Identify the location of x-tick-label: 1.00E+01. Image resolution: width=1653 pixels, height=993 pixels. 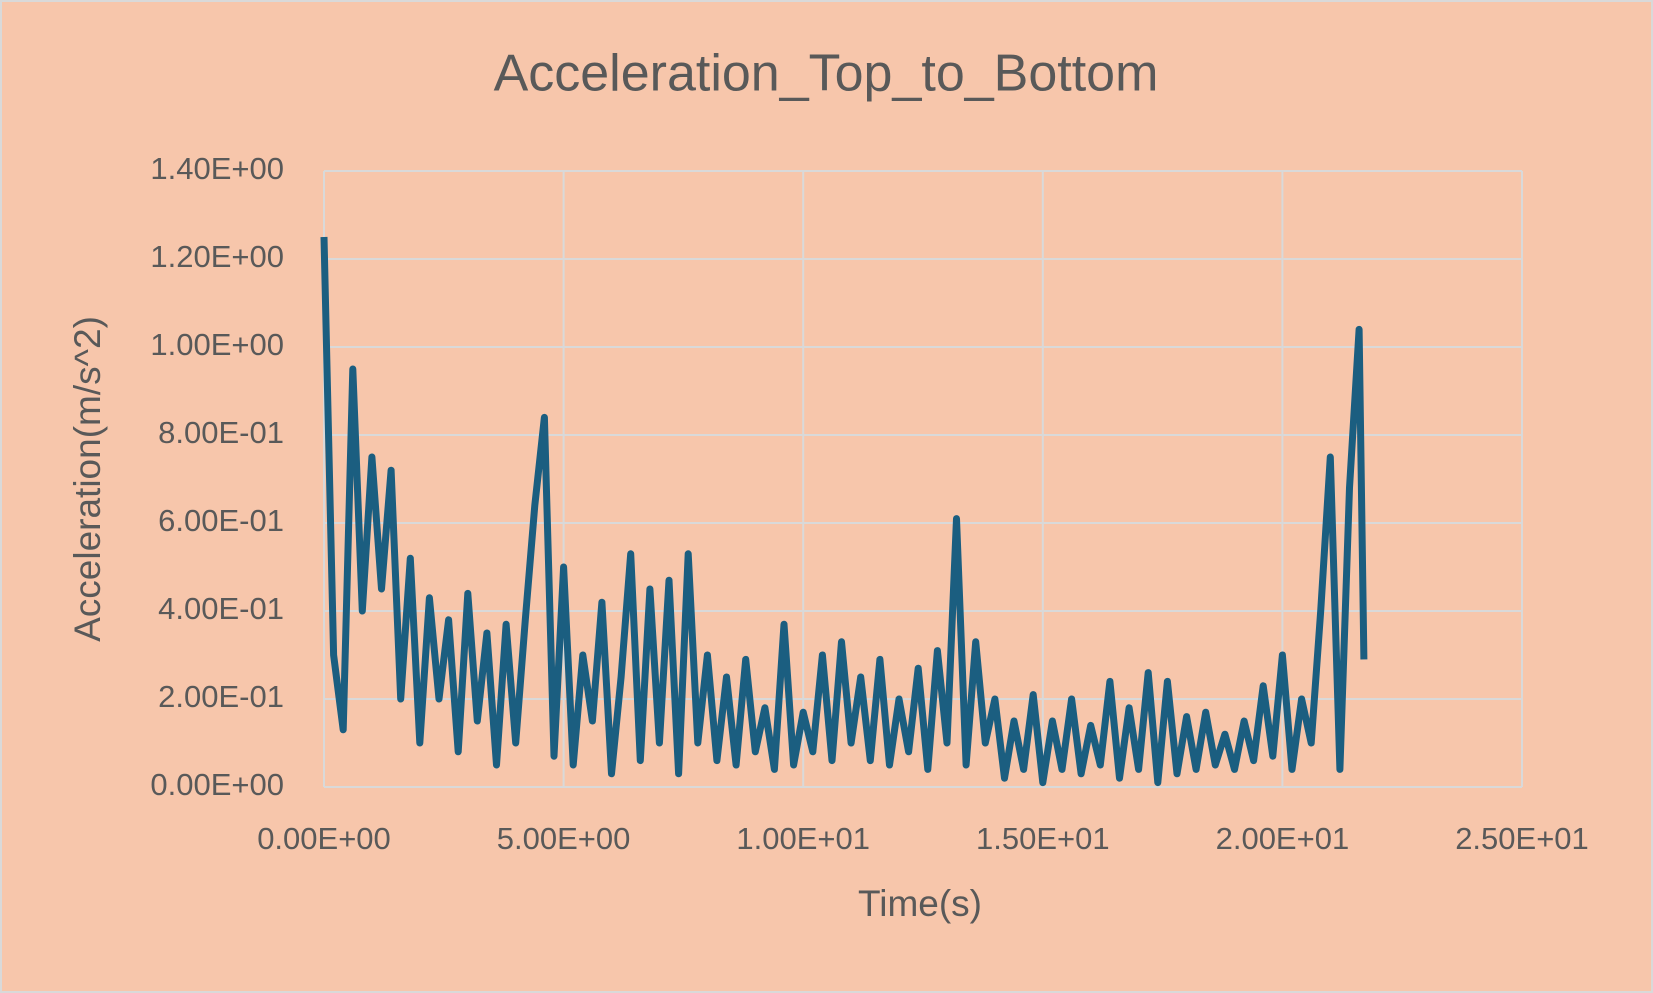
(803, 838).